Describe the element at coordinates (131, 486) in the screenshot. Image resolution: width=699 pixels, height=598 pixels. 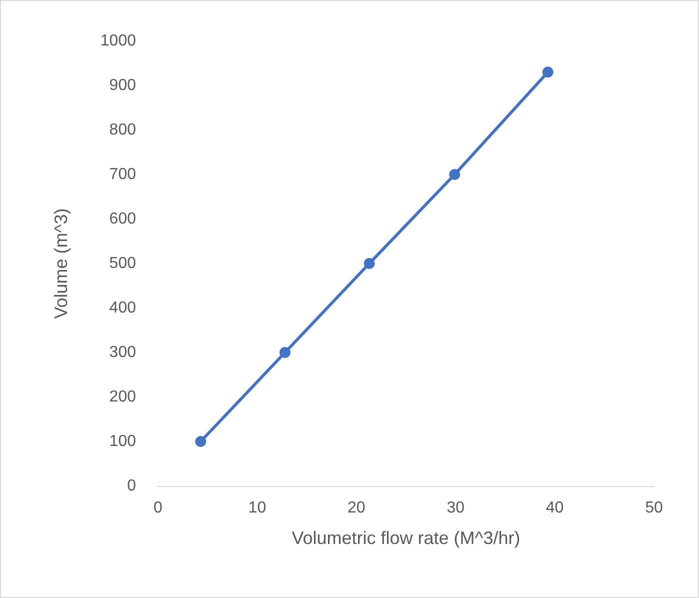
I see `y-tick-label: 0` at that location.